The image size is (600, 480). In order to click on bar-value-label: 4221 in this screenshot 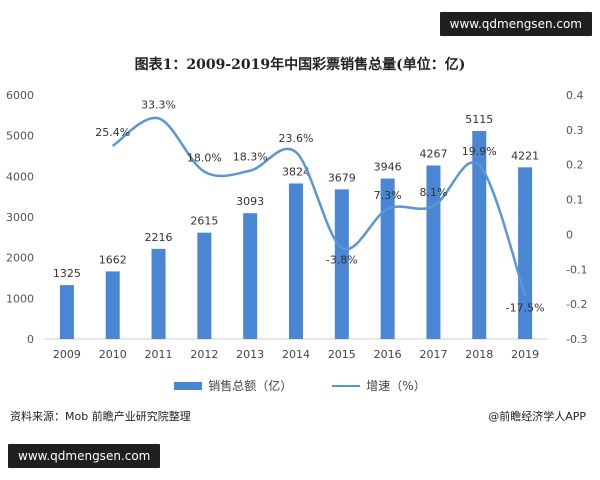, I will do `click(525, 155)`.